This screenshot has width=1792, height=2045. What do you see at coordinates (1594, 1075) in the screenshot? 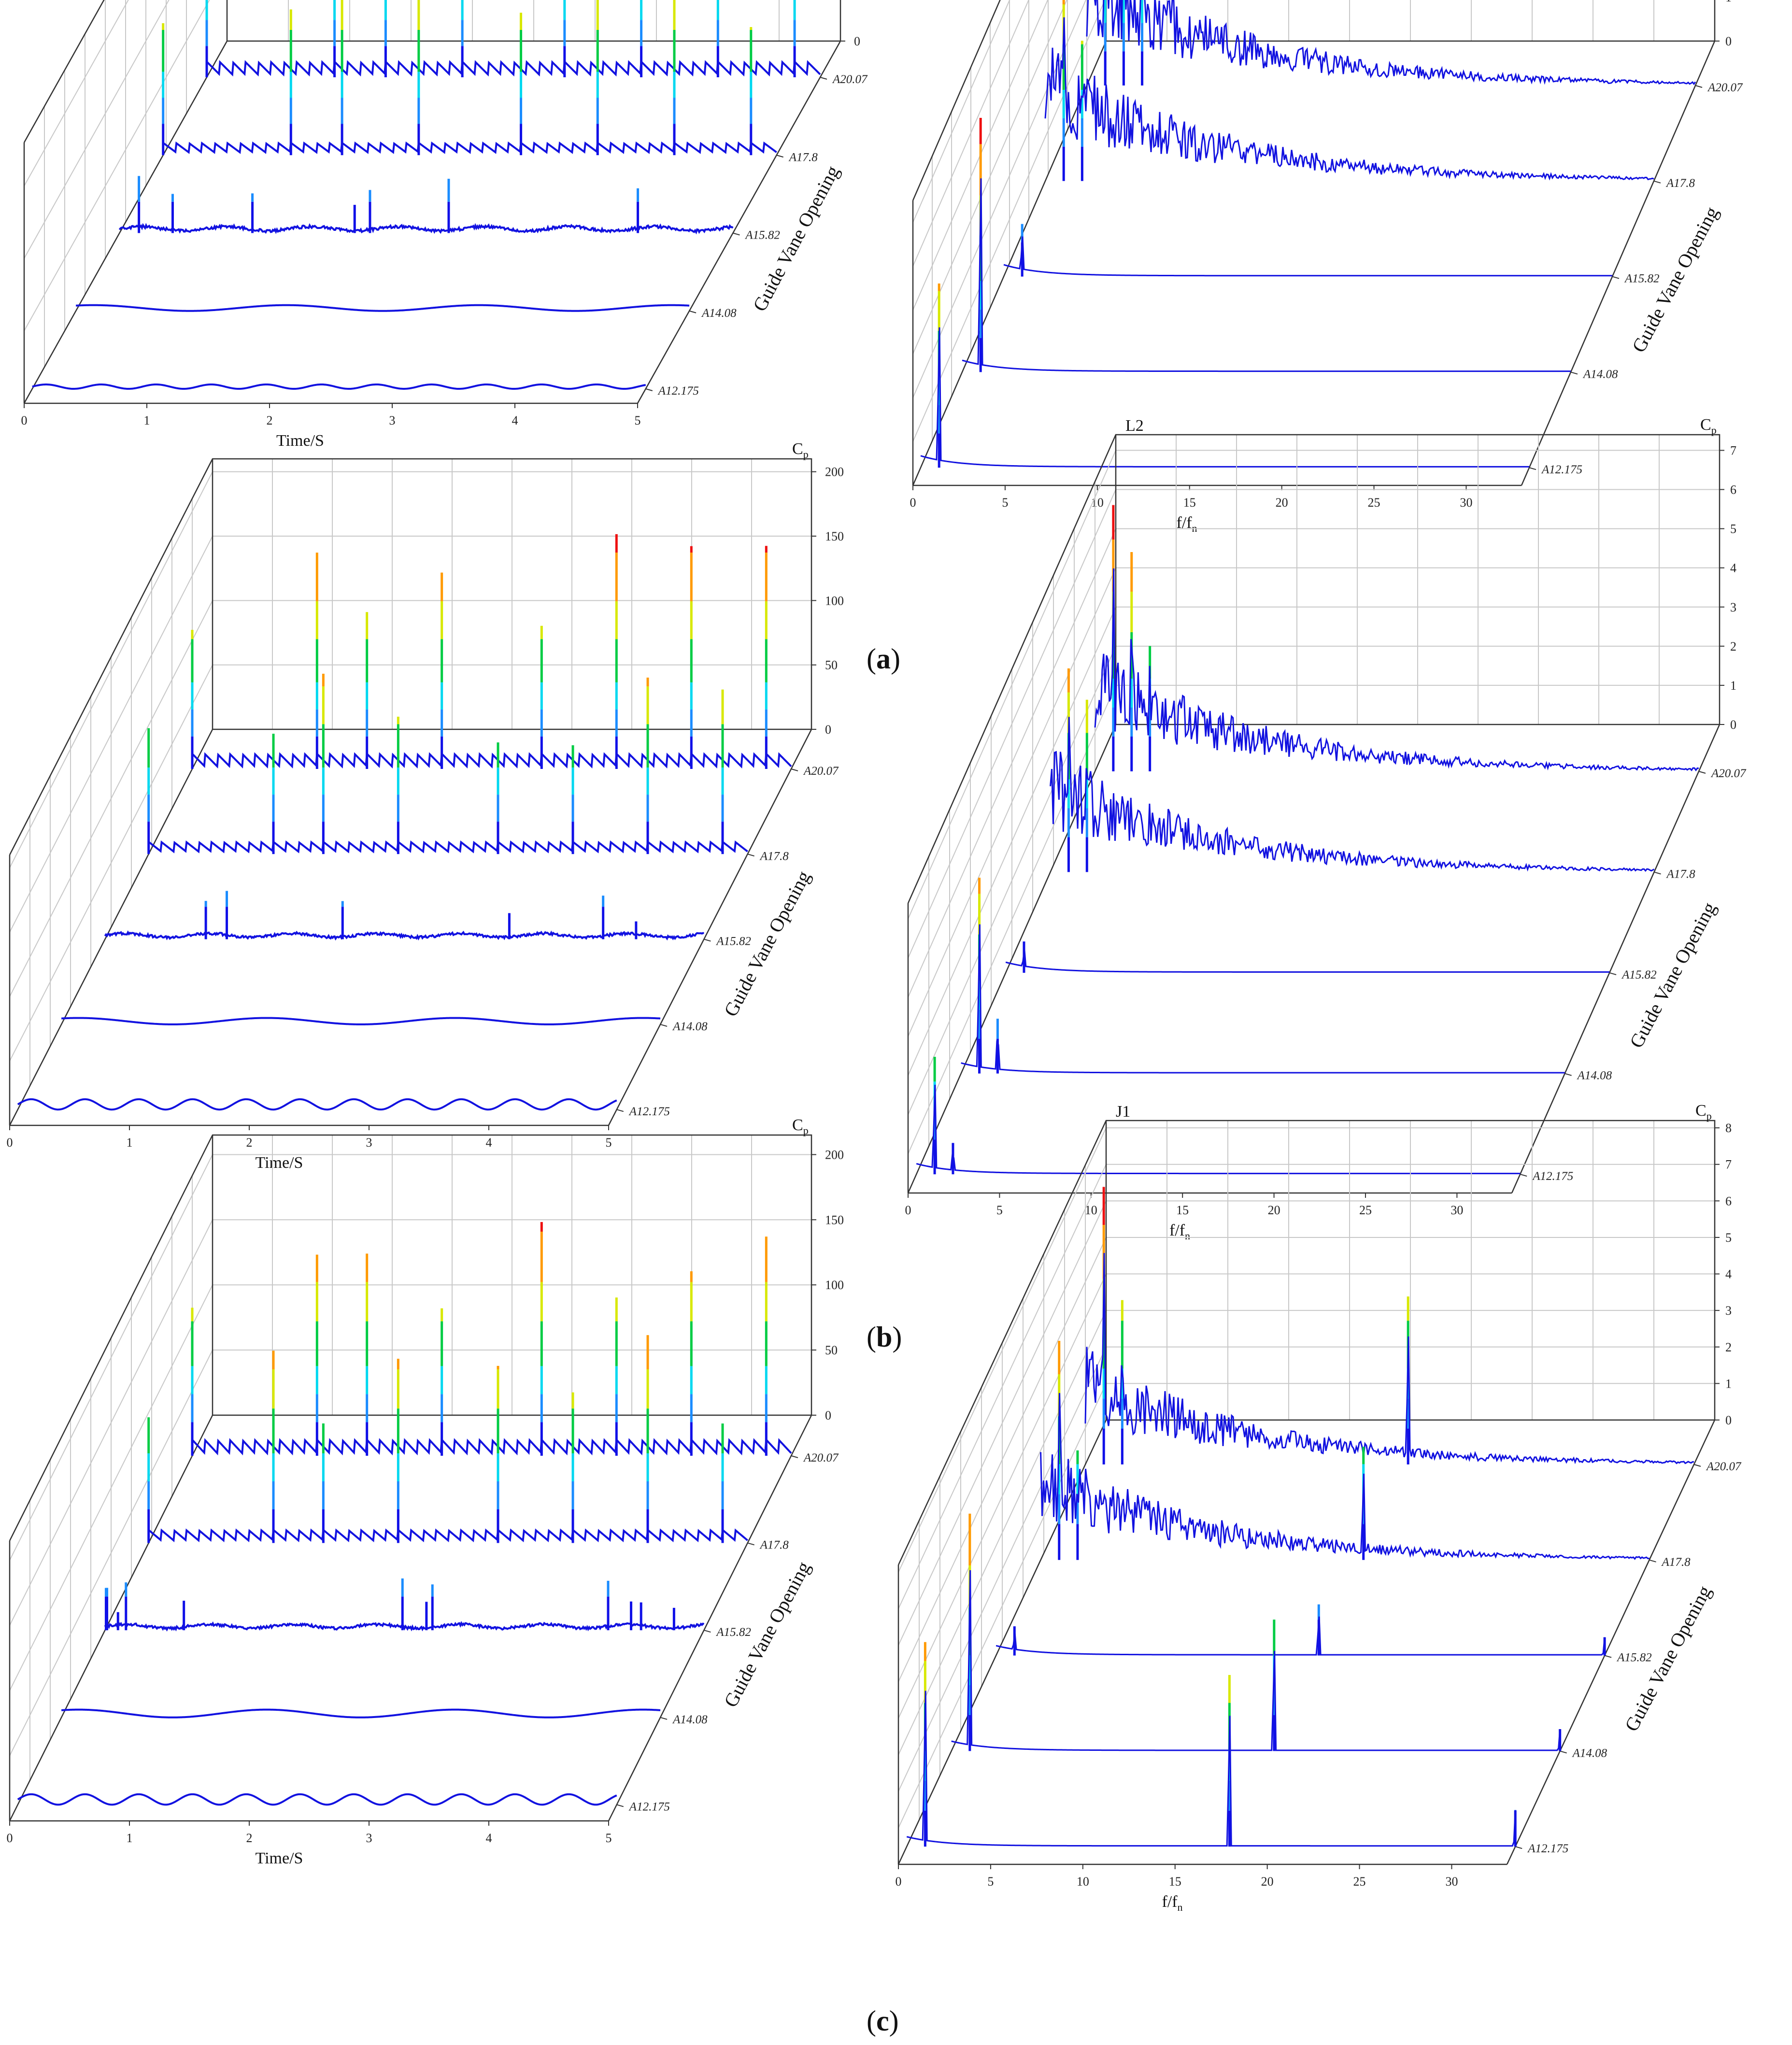
I see `depth-tick-label: A14.08` at bounding box center [1594, 1075].